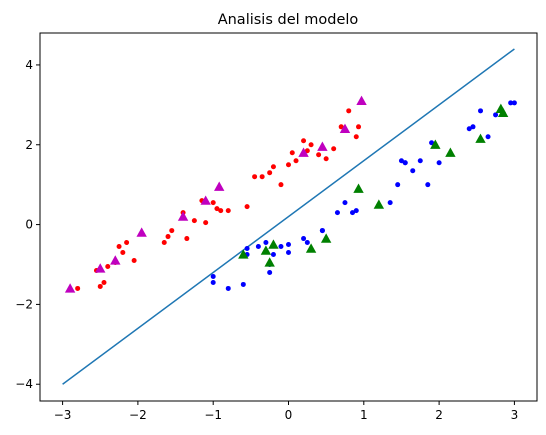  What do you see at coordinates (24, 304) in the screenshot?
I see `y-tick-label: −2` at bounding box center [24, 304].